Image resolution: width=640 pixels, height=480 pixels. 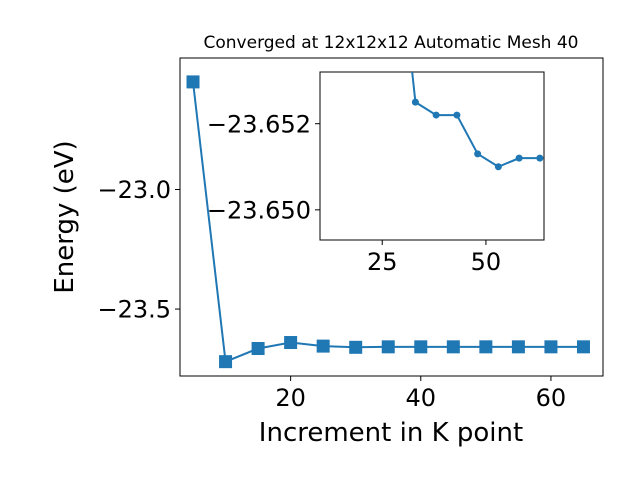 I want to click on inset-series, so click(x=477, y=121).